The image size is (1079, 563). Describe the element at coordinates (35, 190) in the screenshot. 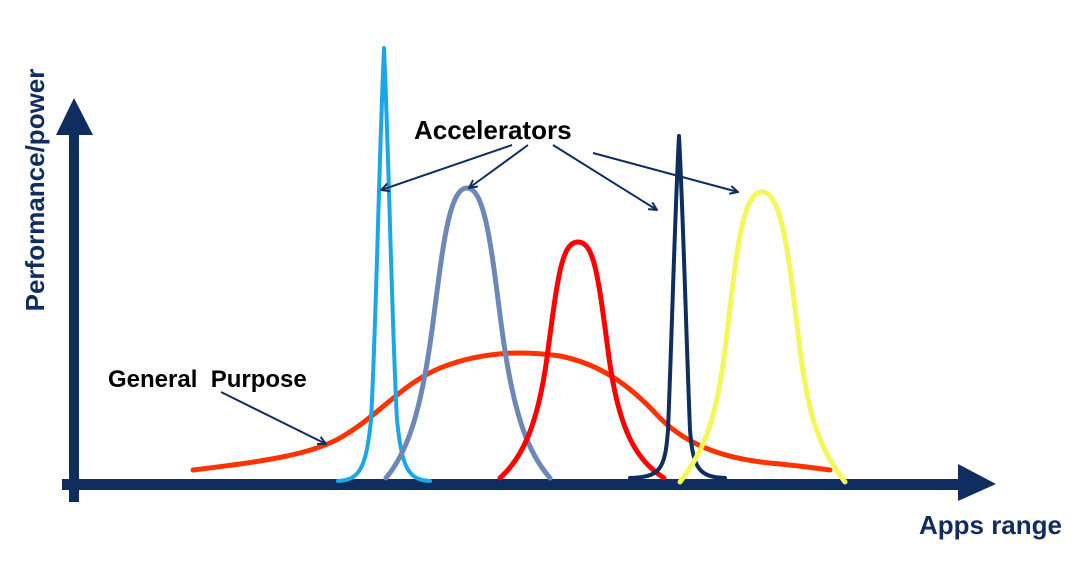

I see `y-axis-label: Performance/power` at that location.